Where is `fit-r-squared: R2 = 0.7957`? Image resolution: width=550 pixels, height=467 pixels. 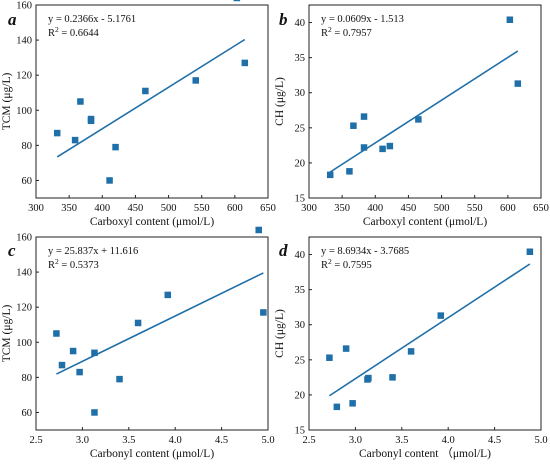
fit-r-squared: R2 = 0.7957 is located at coordinates (346, 32).